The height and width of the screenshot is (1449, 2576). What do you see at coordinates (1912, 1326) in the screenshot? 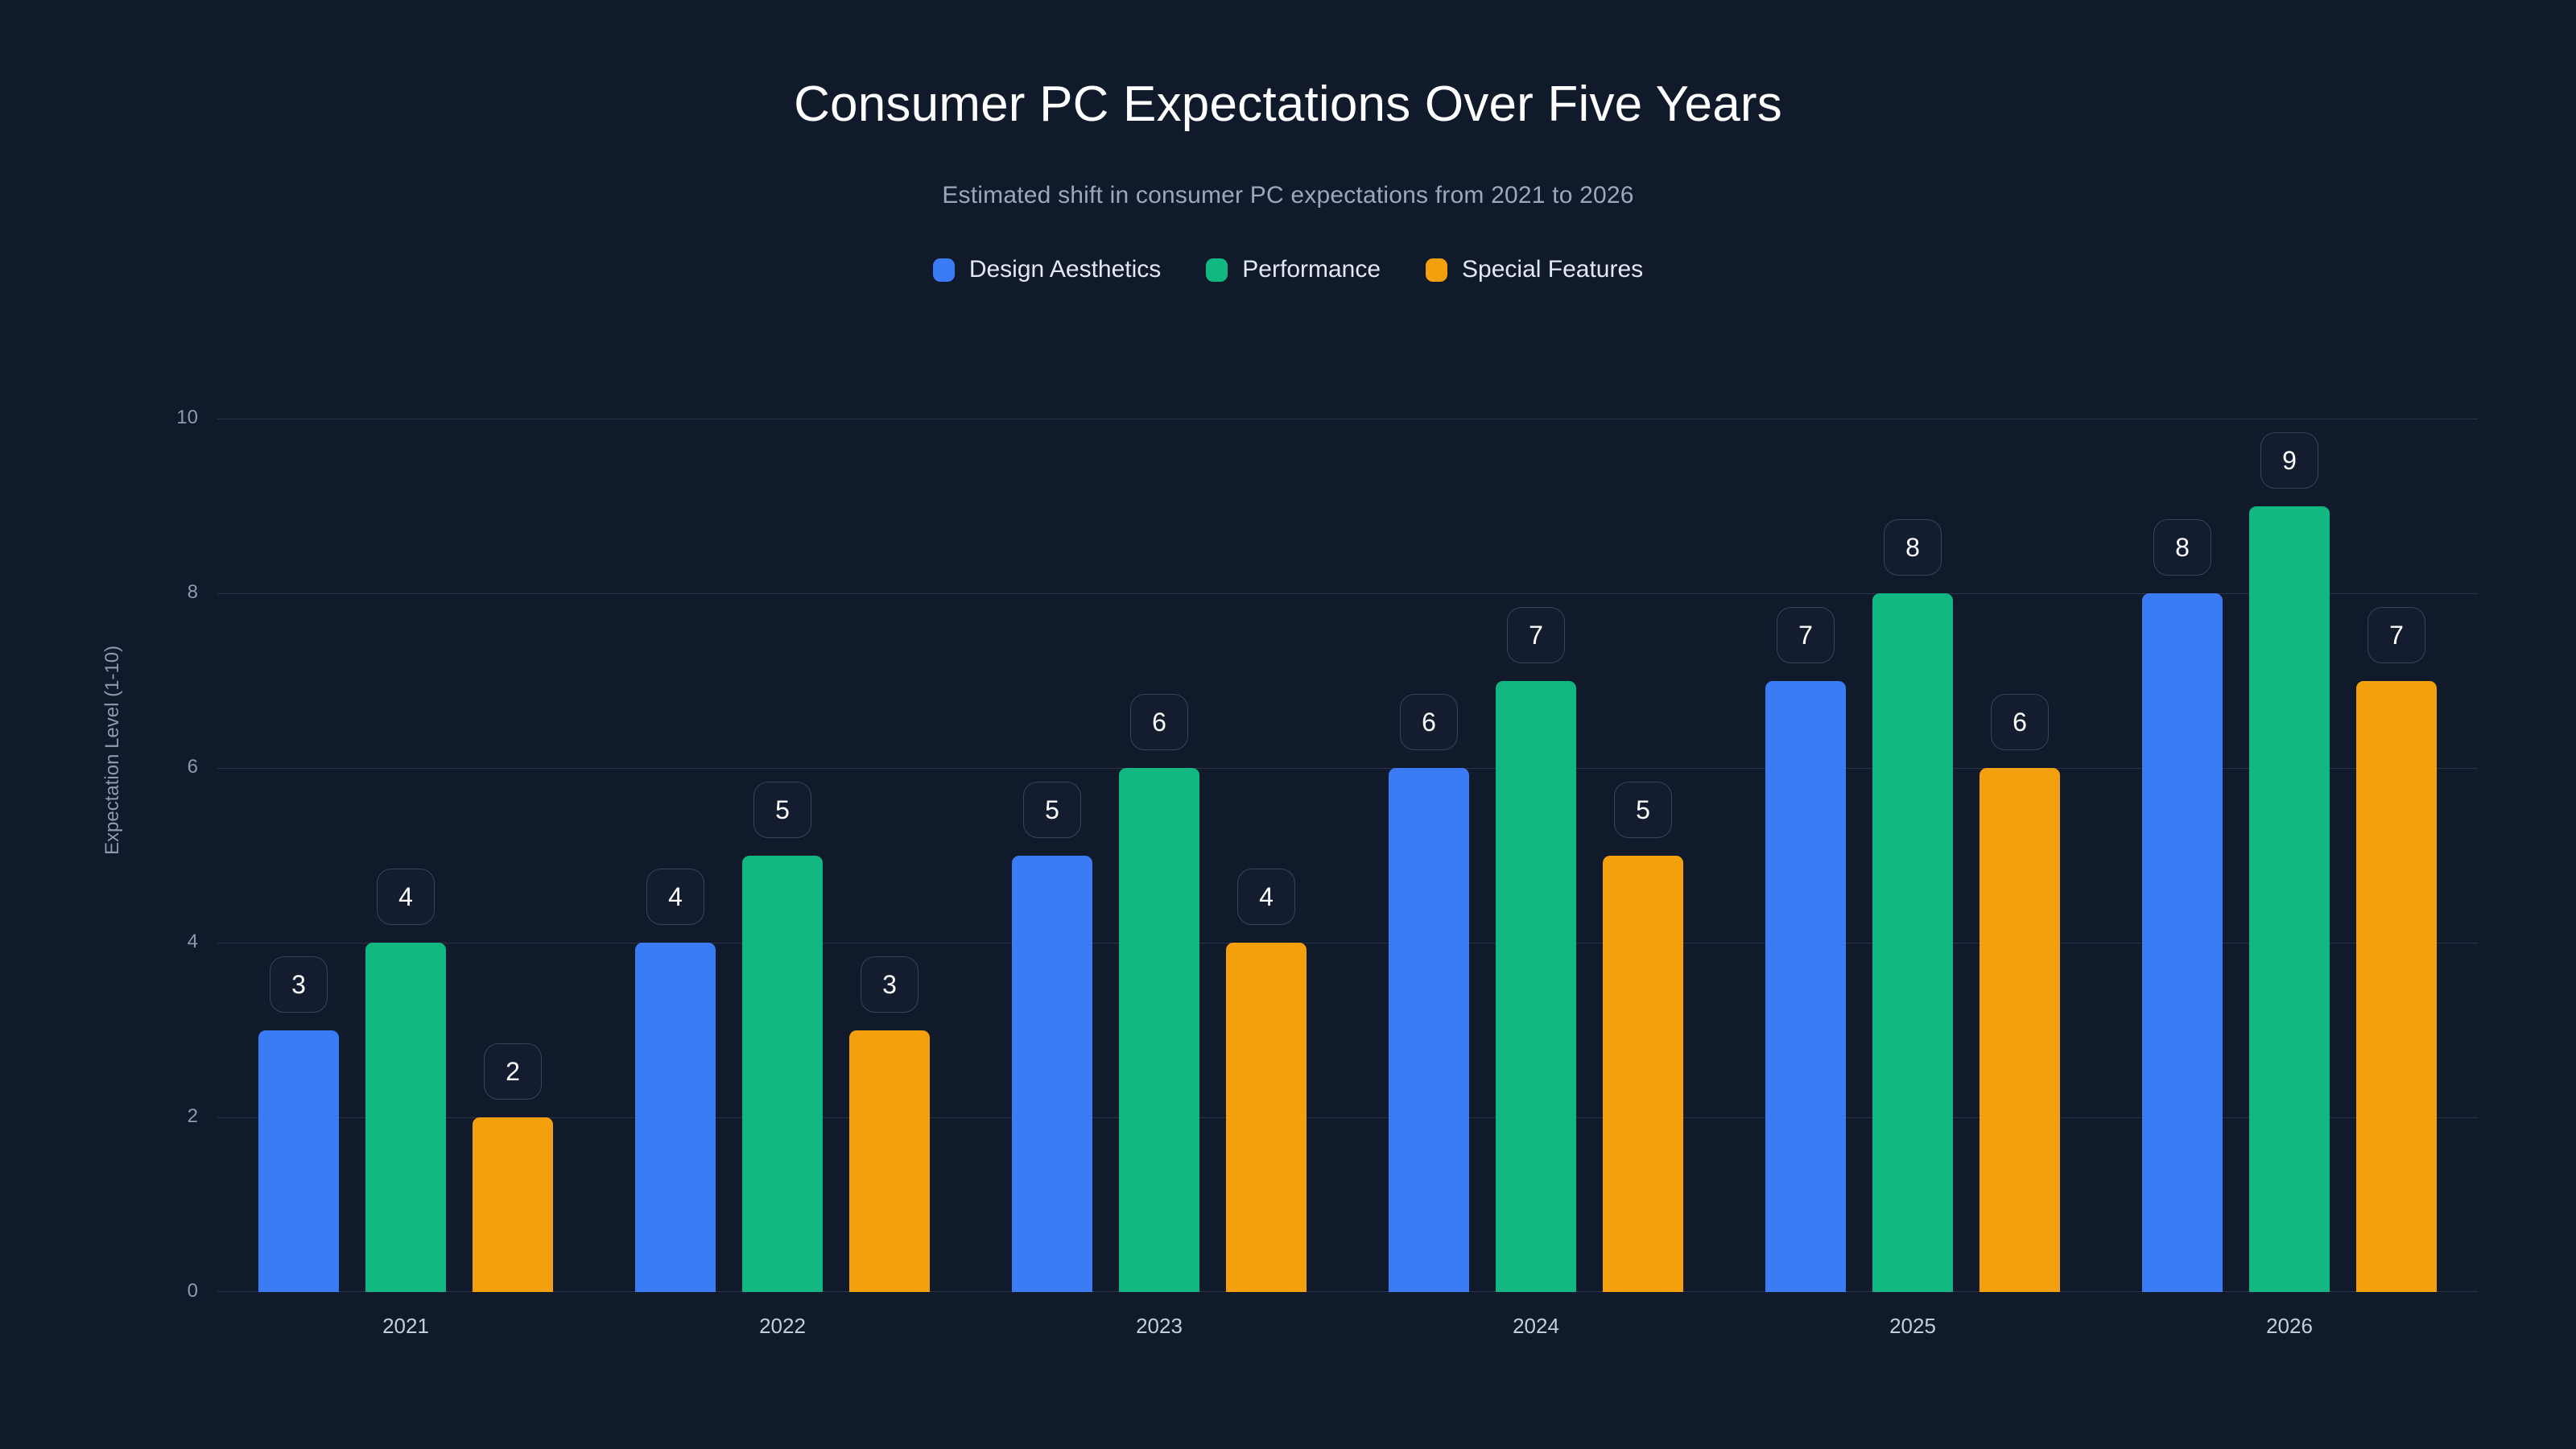
I see `x-axis-tick-label: 2025` at bounding box center [1912, 1326].